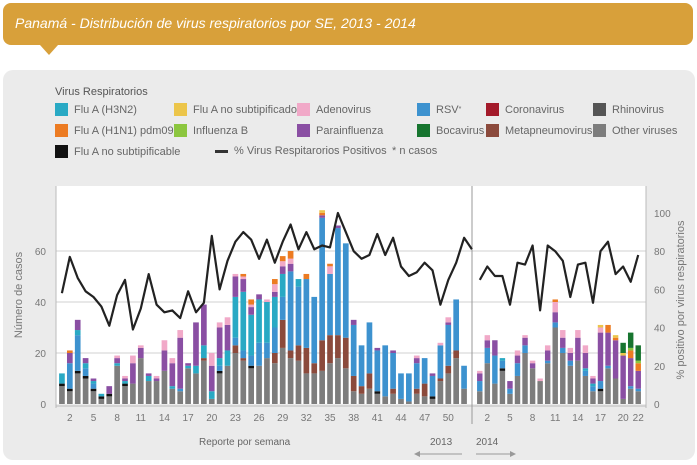 Image resolution: width=697 pixels, height=465 pixels. I want to click on bar-segment-2013-w42-g, so click(385, 400).